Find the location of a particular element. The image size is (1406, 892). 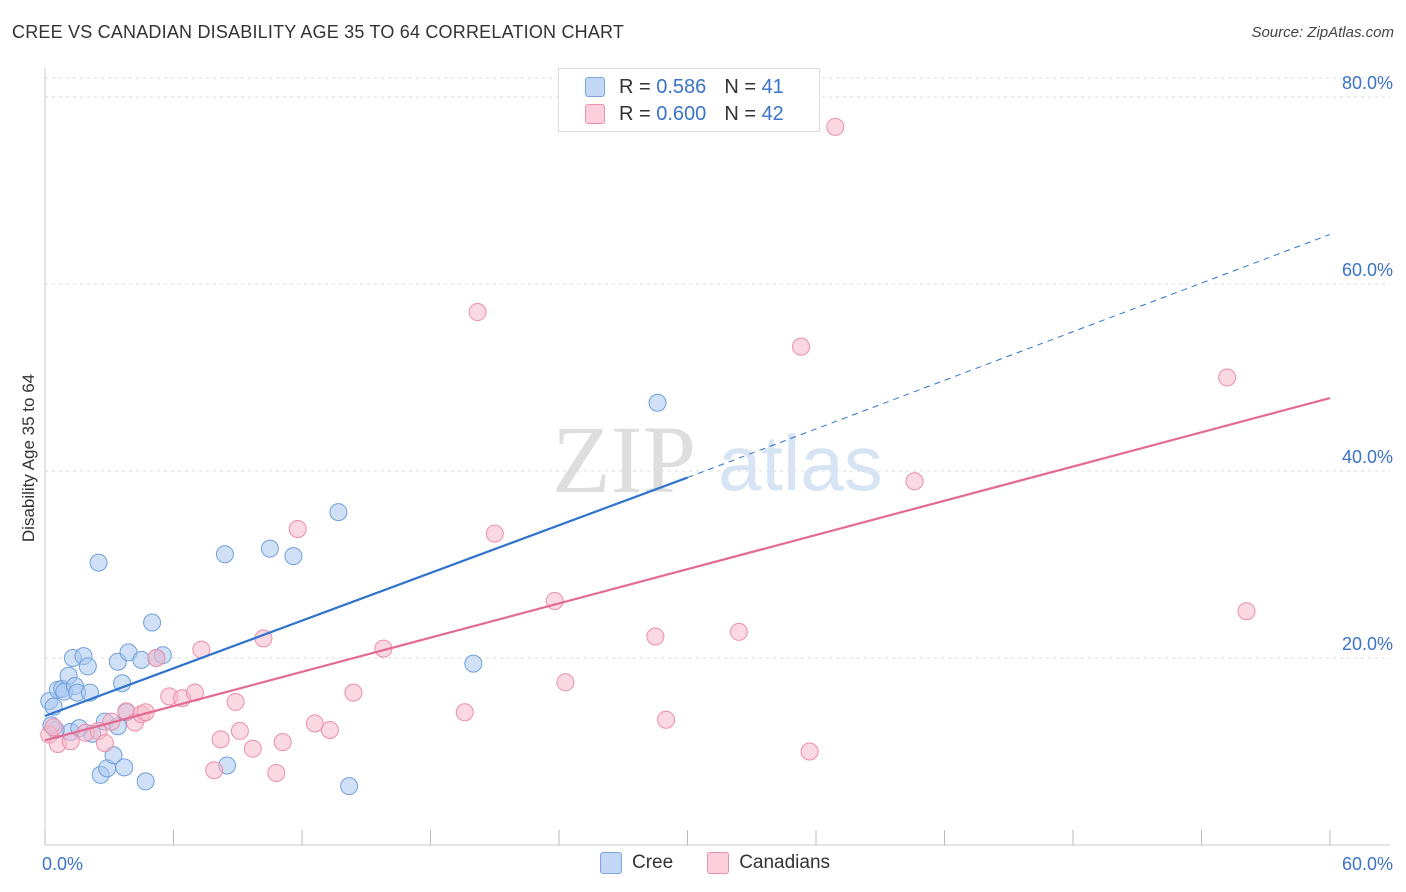

legend-r-value-canadians: 0.600 is located at coordinates (681, 113).